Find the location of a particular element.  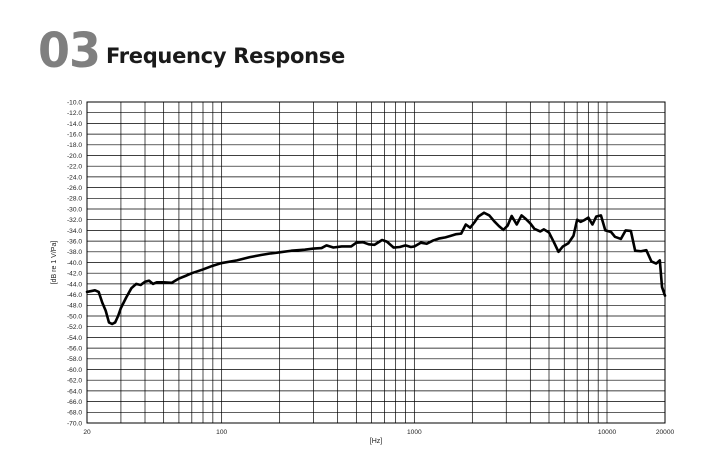

y-tick-label: -22.0 is located at coordinates (74, 167).